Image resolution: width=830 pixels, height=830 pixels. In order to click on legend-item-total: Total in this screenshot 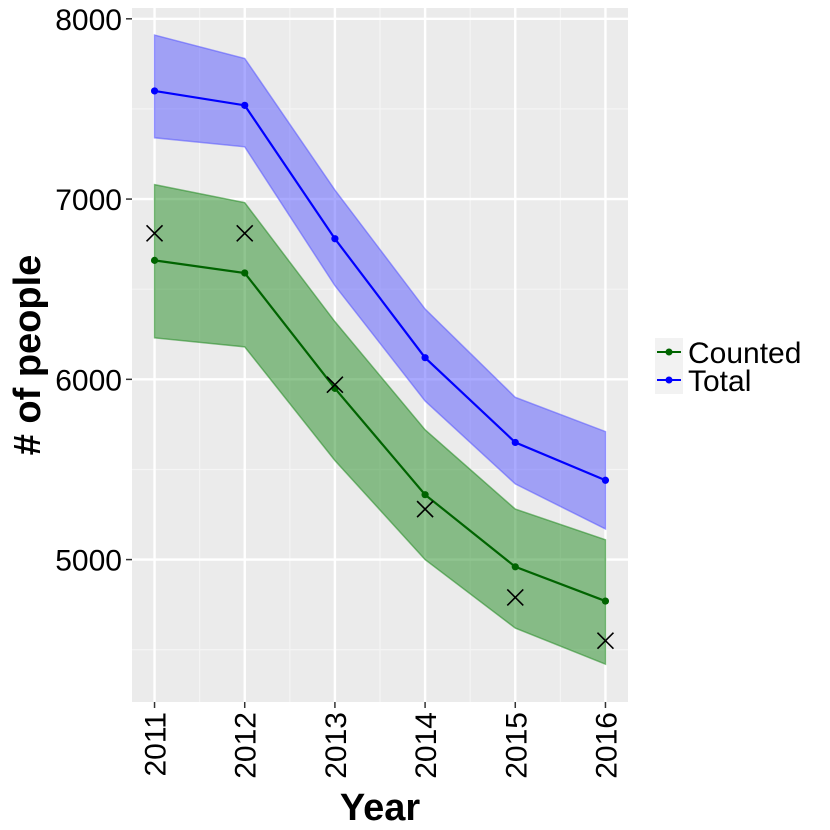, I will do `click(703, 381)`.